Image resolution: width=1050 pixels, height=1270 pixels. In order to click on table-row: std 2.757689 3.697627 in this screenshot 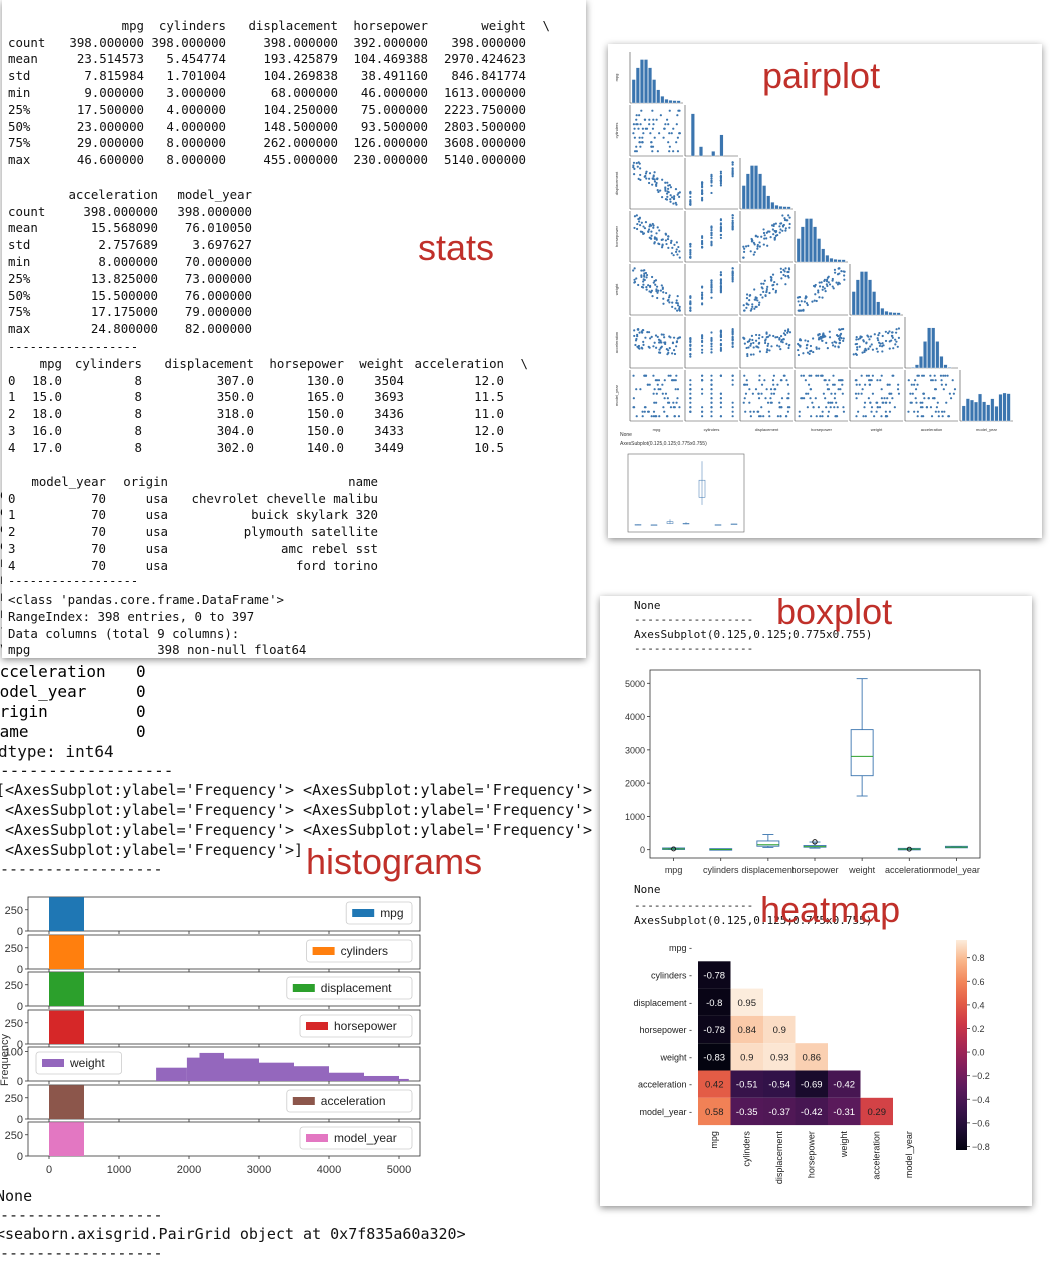, I will do `click(130, 244)`.